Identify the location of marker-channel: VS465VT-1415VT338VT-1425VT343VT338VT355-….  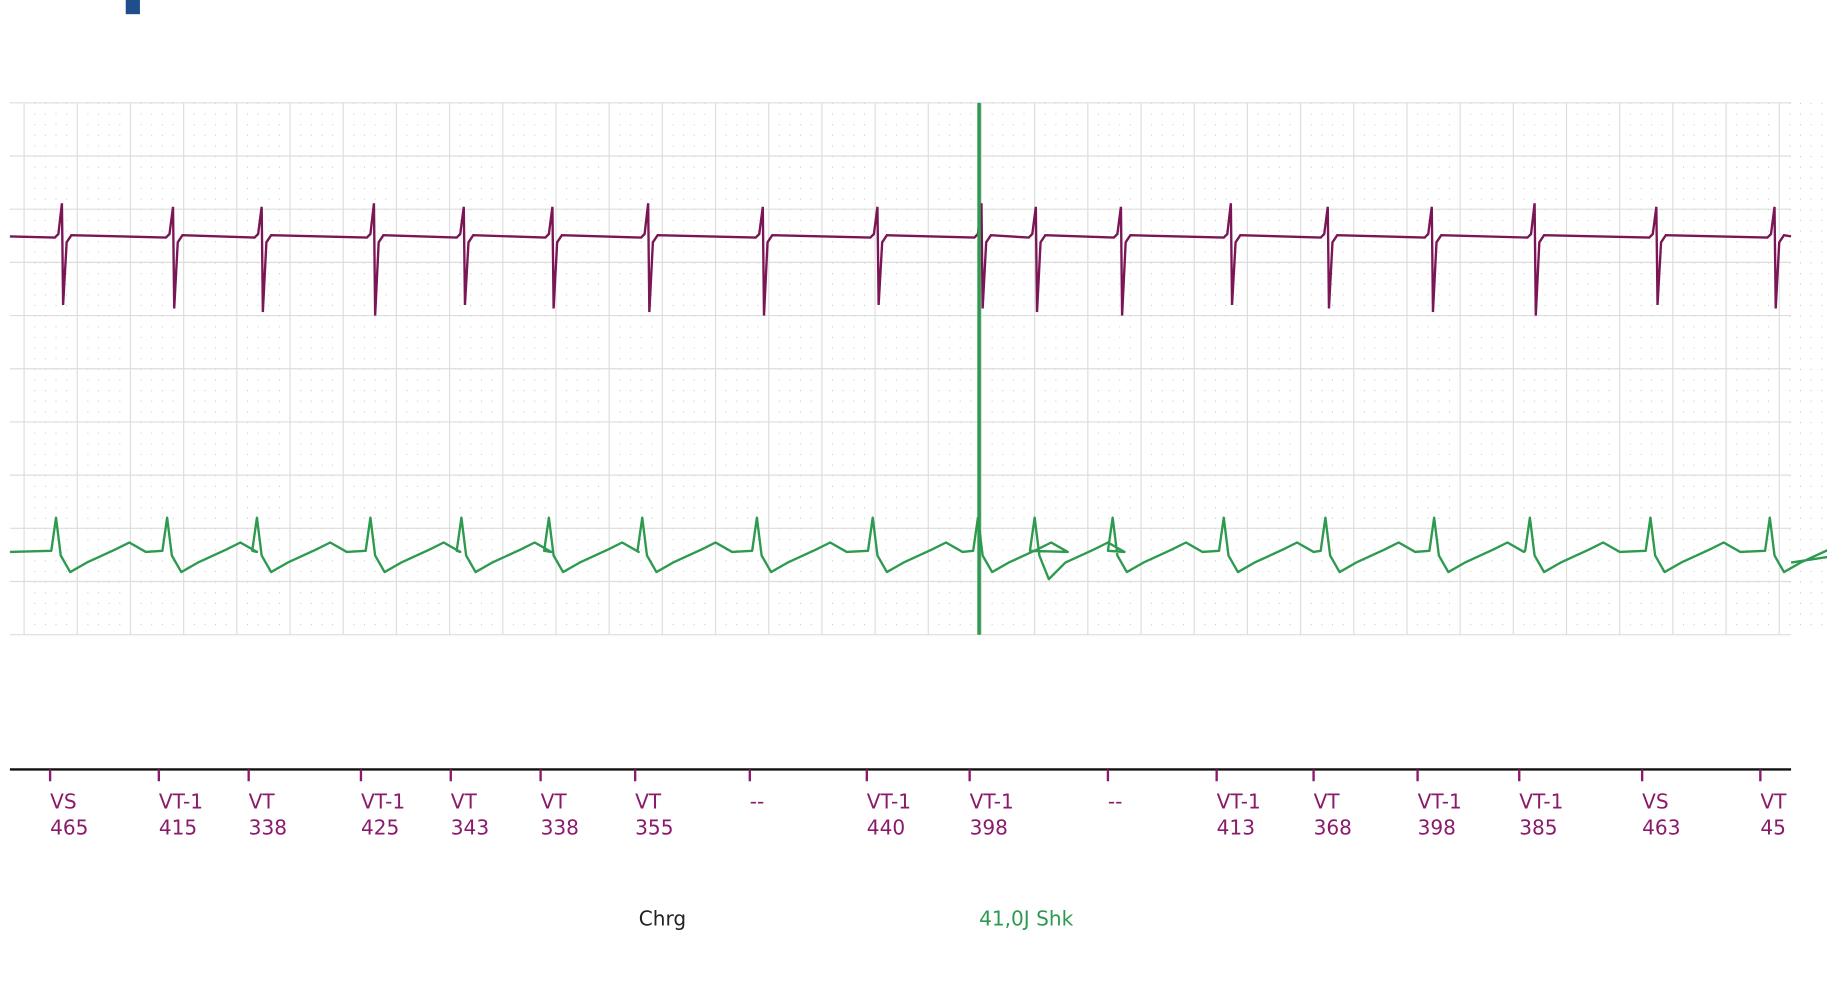
(917, 804).